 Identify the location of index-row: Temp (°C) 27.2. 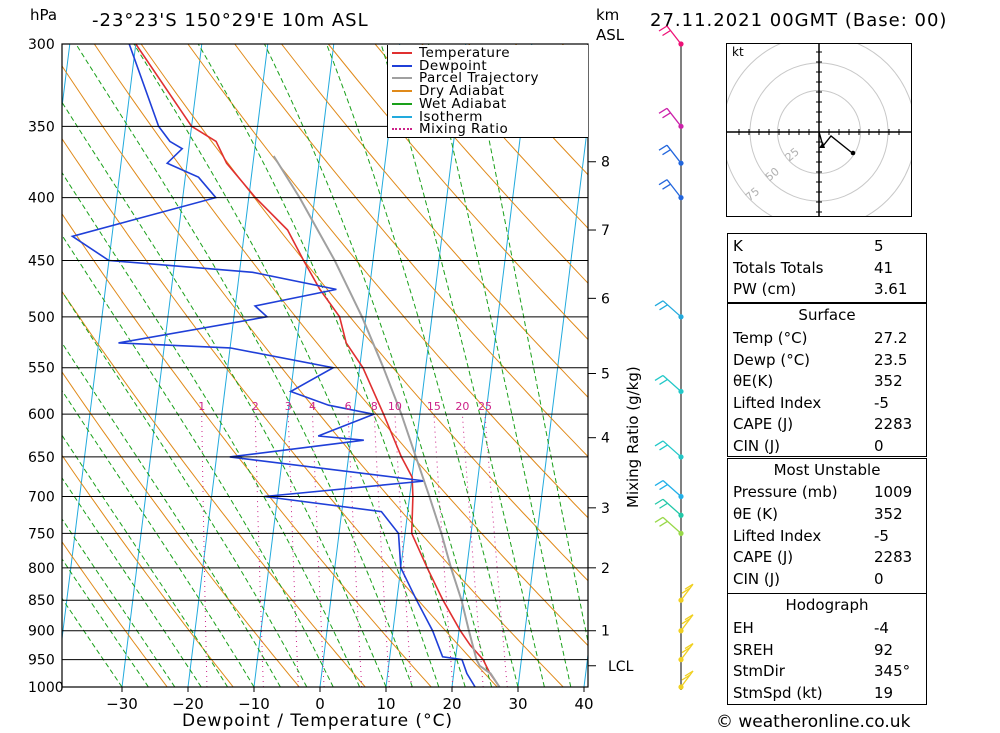
(827, 339).